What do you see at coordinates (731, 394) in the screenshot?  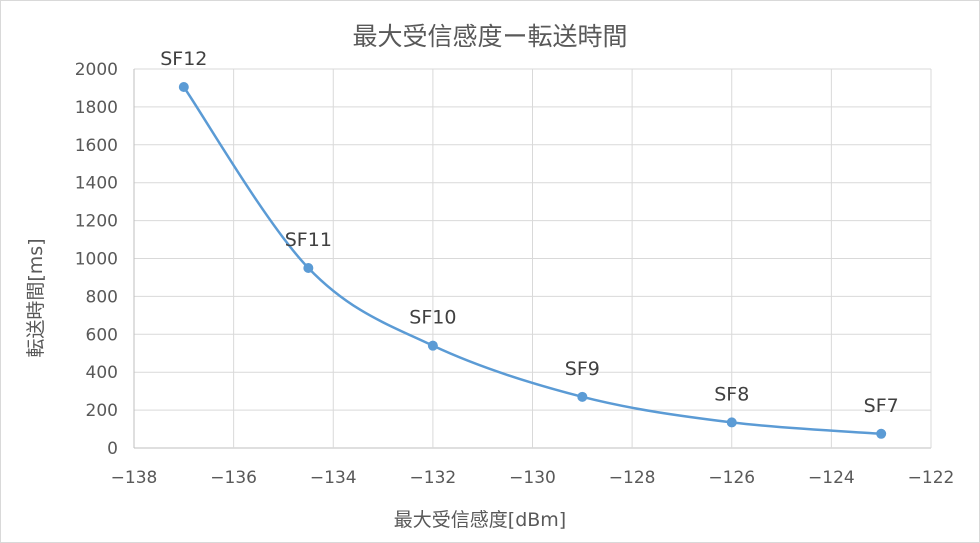 I see `data-label: SF8` at bounding box center [731, 394].